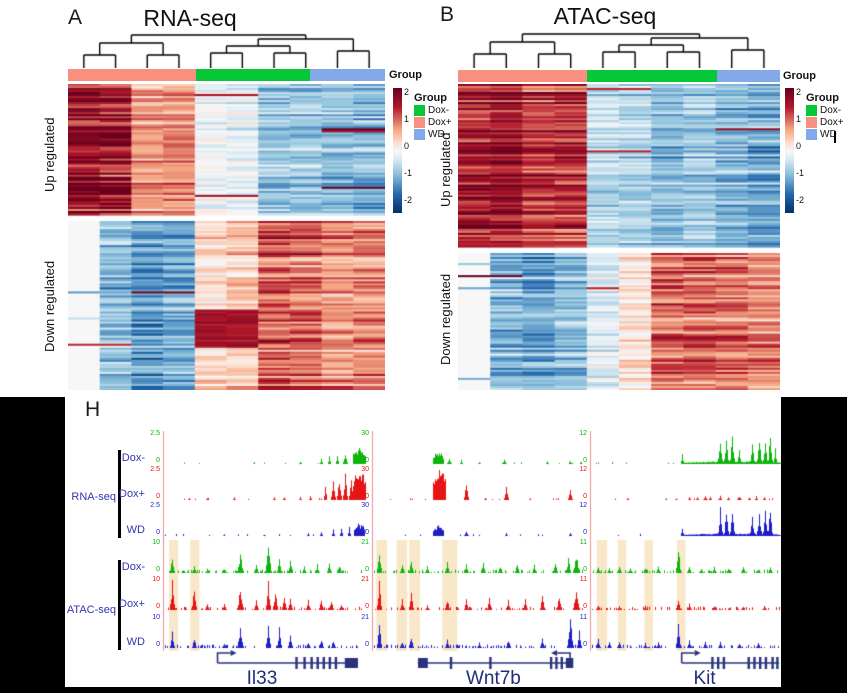 Image resolution: width=847 pixels, height=693 pixels. Describe the element at coordinates (805, 150) in the screenshot. I see `panel-b-colorbar-ticks: 2 1 0 -1 -2` at that location.